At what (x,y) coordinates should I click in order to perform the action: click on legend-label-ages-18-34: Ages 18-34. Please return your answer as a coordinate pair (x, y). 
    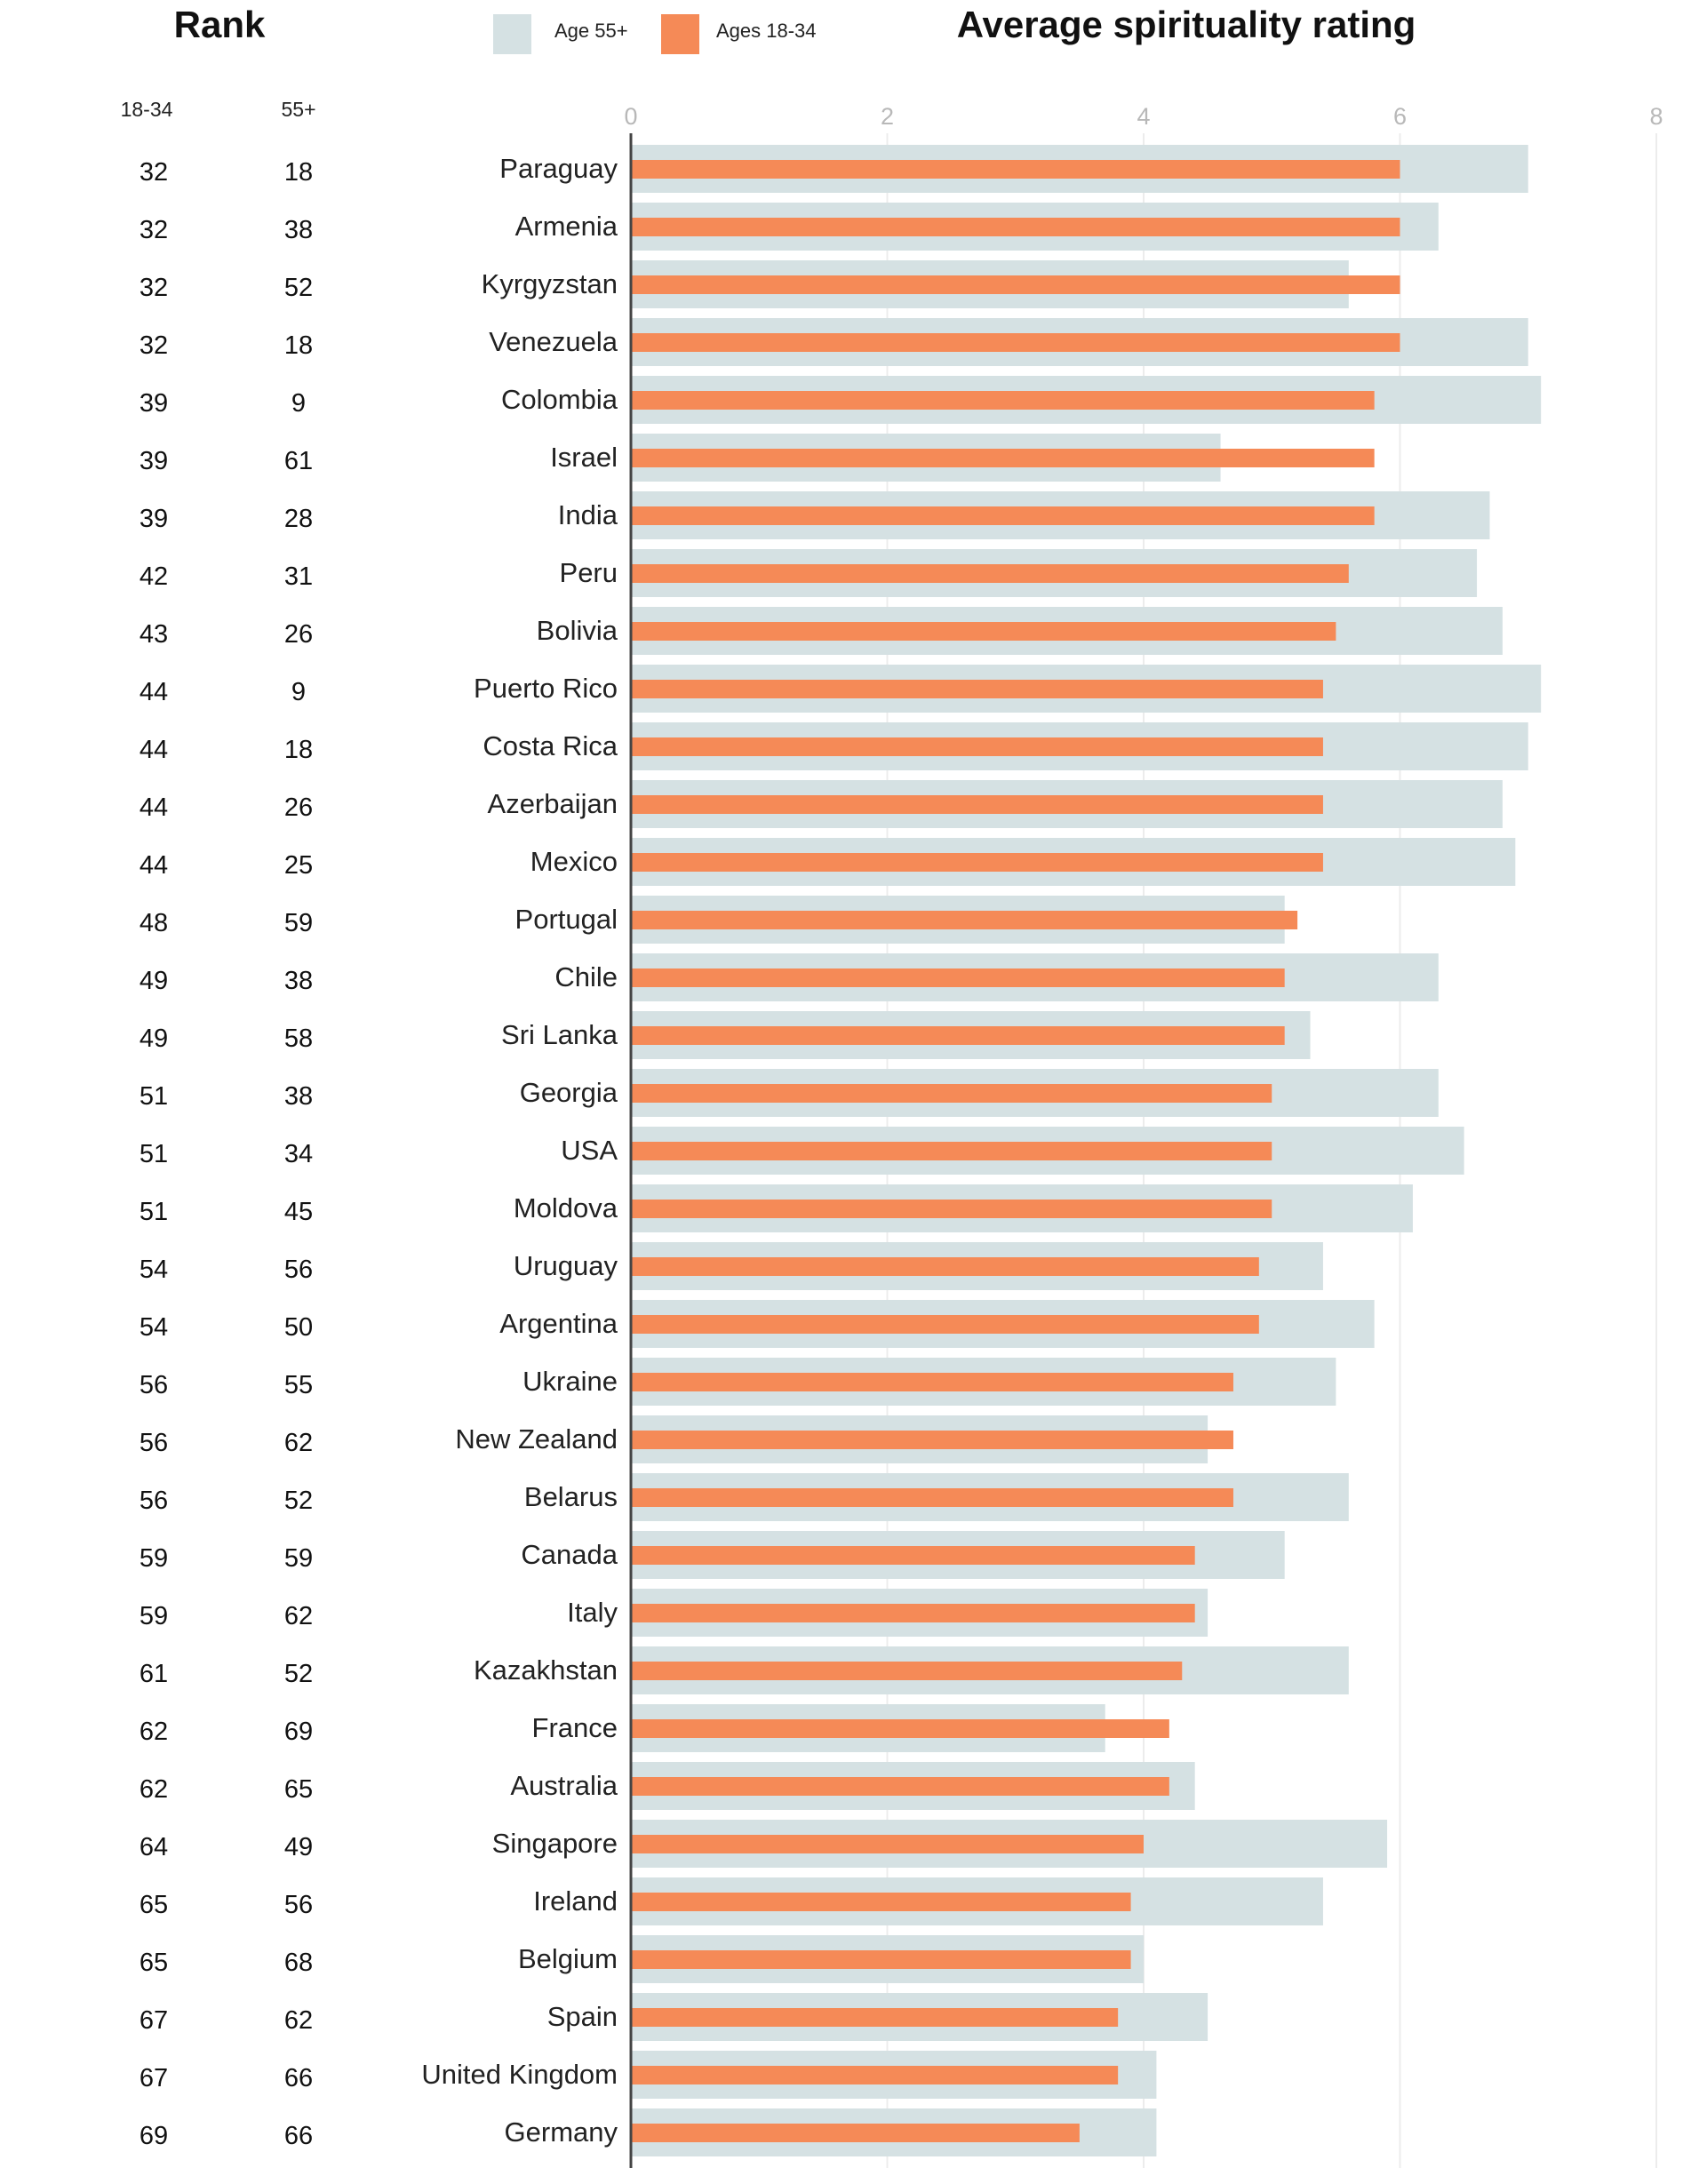
    Looking at the image, I should click on (766, 31).